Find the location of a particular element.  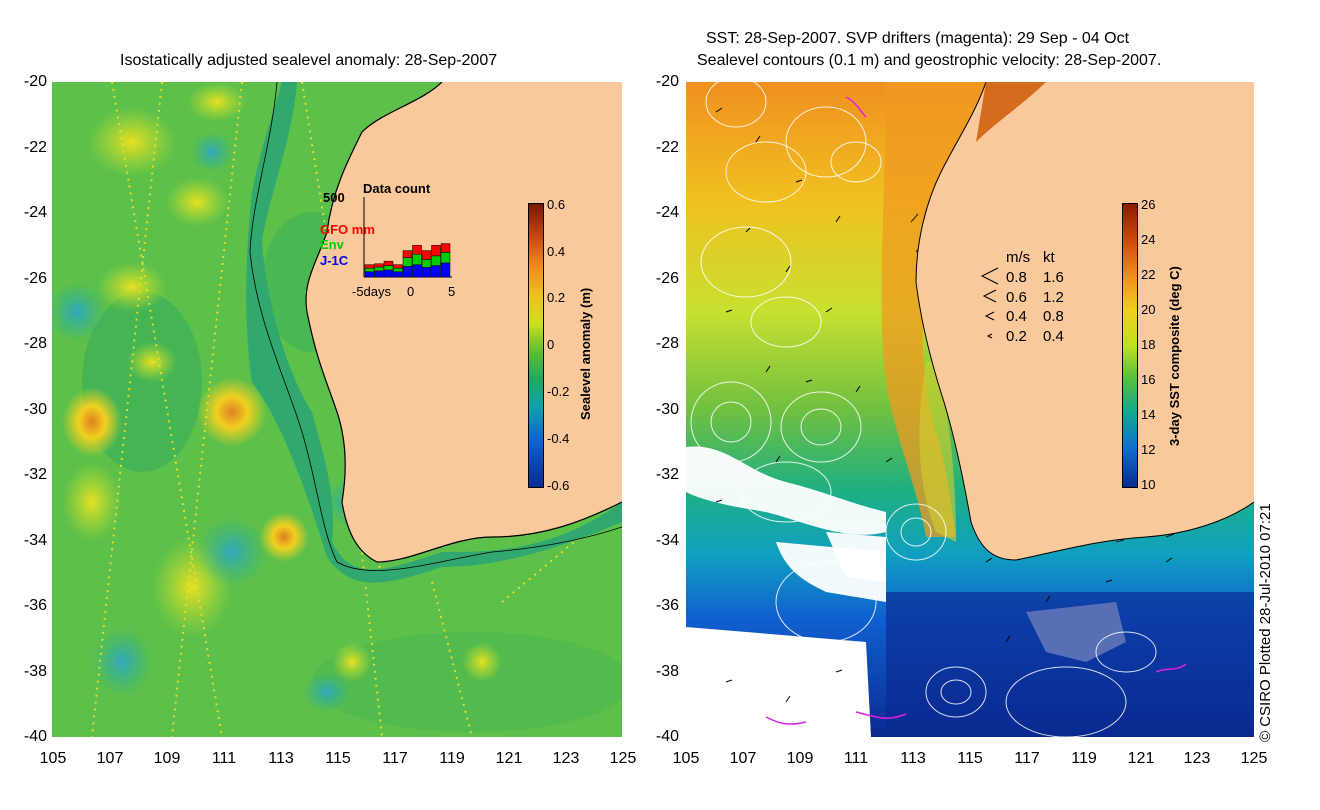

lon-label: 113 is located at coordinates (281, 758).